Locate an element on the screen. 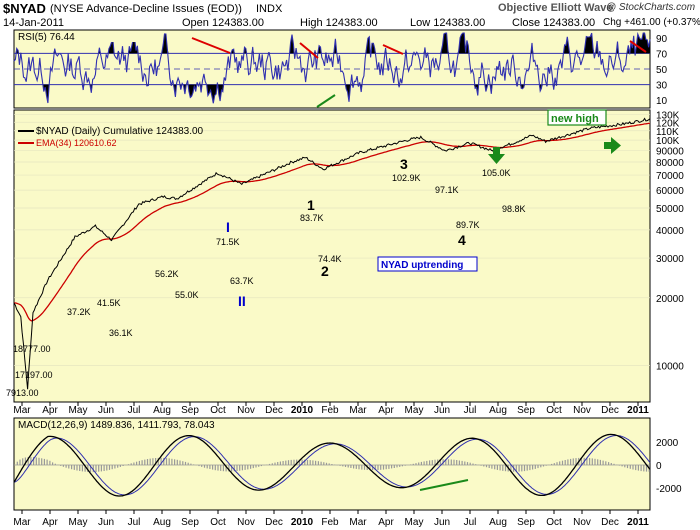 Image resolution: width=700 pixels, height=530 pixels. price-value-label: 36.1K is located at coordinates (121, 333).